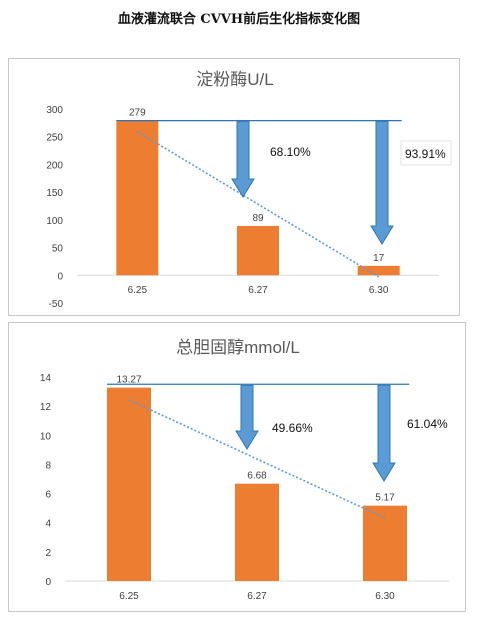 This screenshot has height=618, width=478. Describe the element at coordinates (385, 498) in the screenshot. I see `data-label: 5.17` at that location.